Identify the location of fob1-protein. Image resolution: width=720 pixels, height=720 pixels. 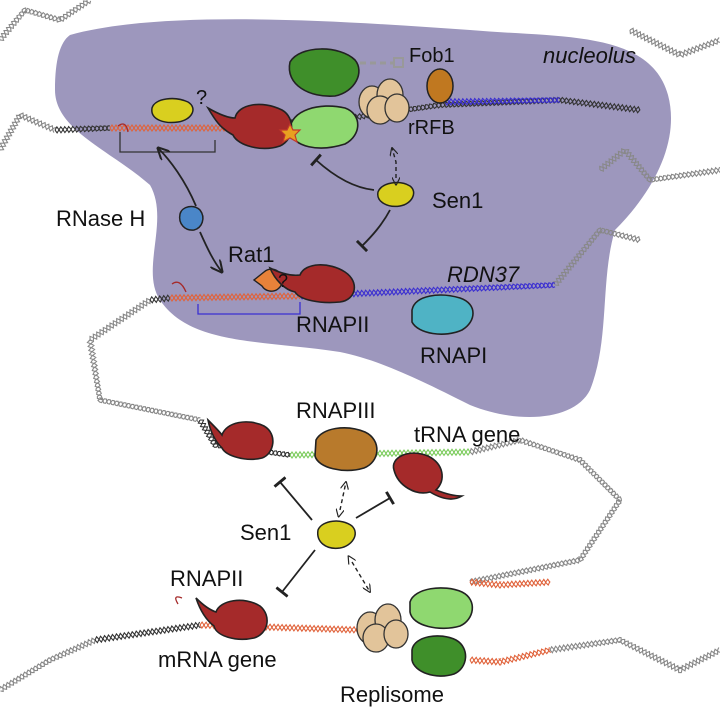
(440, 86).